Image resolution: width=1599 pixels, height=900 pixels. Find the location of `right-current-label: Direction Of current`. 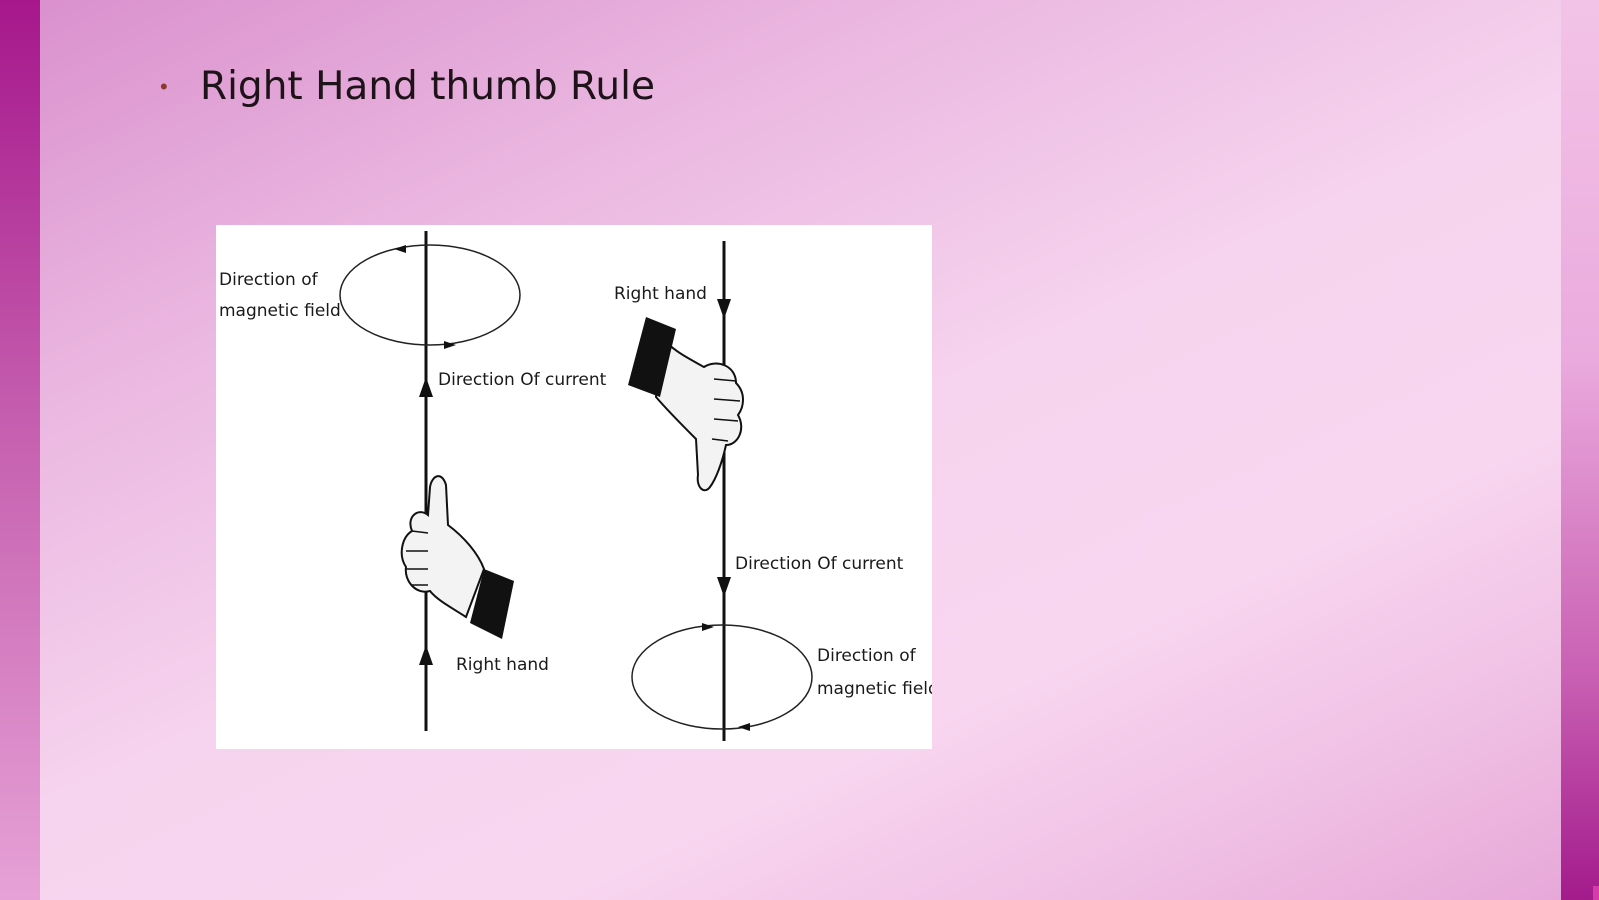

right-current-label: Direction Of current is located at coordinates (819, 564).